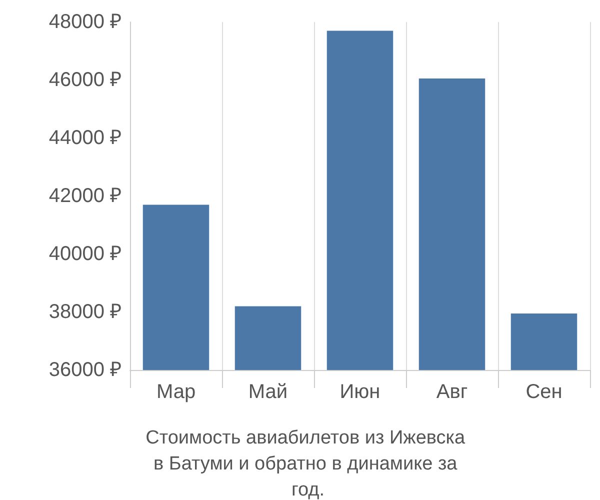  Describe the element at coordinates (308, 464) in the screenshot. I see `text: Стоимость авиабилетов из Ижевска в Батуми и обратно в динамике за год.` at that location.